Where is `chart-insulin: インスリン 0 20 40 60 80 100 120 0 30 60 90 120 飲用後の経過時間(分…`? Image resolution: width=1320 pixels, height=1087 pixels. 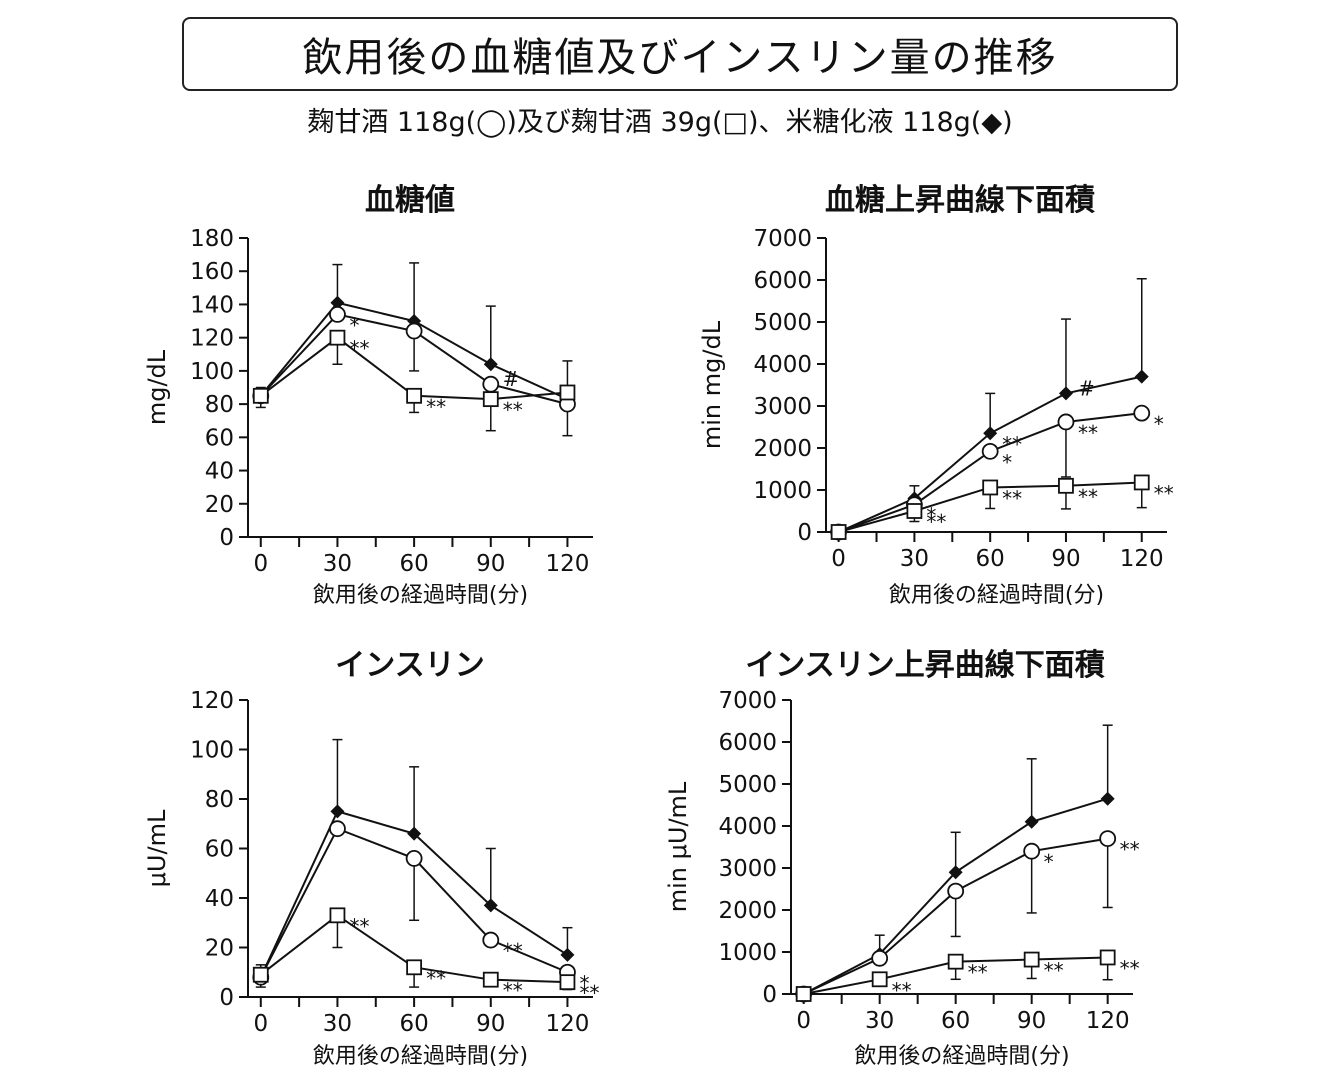
chart-insulin: インスリン 0 20 40 60 80 100 120 0 30 60 90 120 飲用後の経過時間(分… is located at coordinates (371, 858).